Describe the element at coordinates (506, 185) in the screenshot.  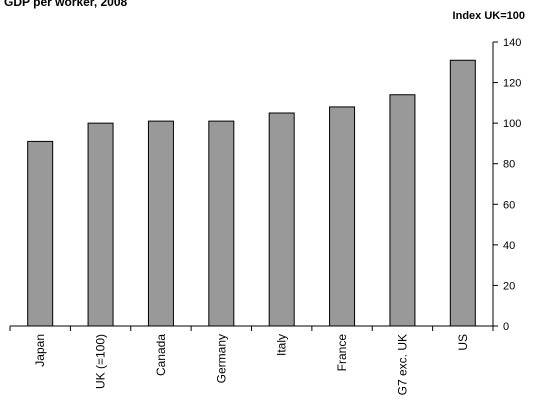
I see `y-axis: 0 20 40 60 80 100 120 140` at that location.